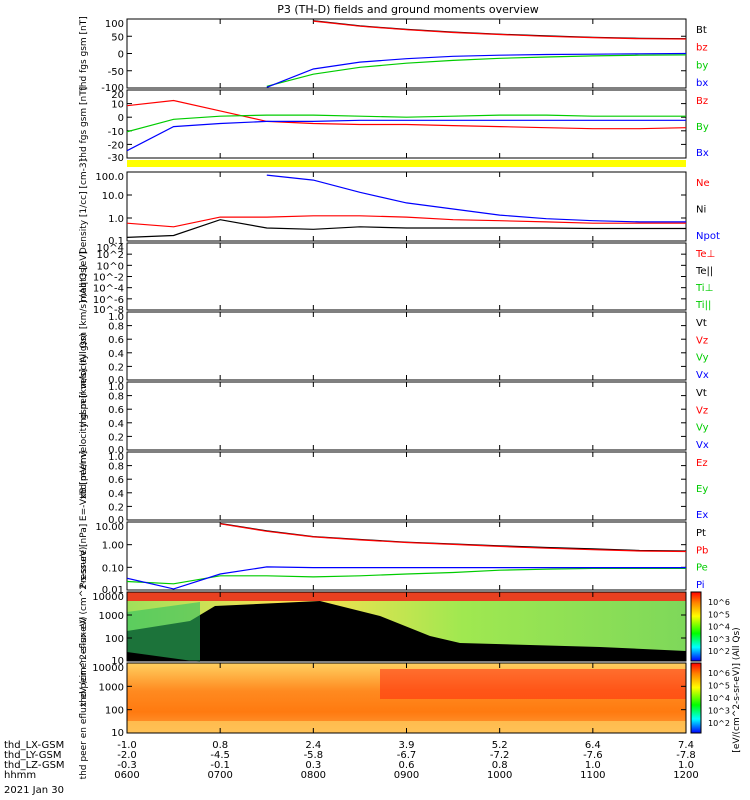  Describe the element at coordinates (593, 755) in the screenshot. I see `orbit-value: -7.6` at that location.